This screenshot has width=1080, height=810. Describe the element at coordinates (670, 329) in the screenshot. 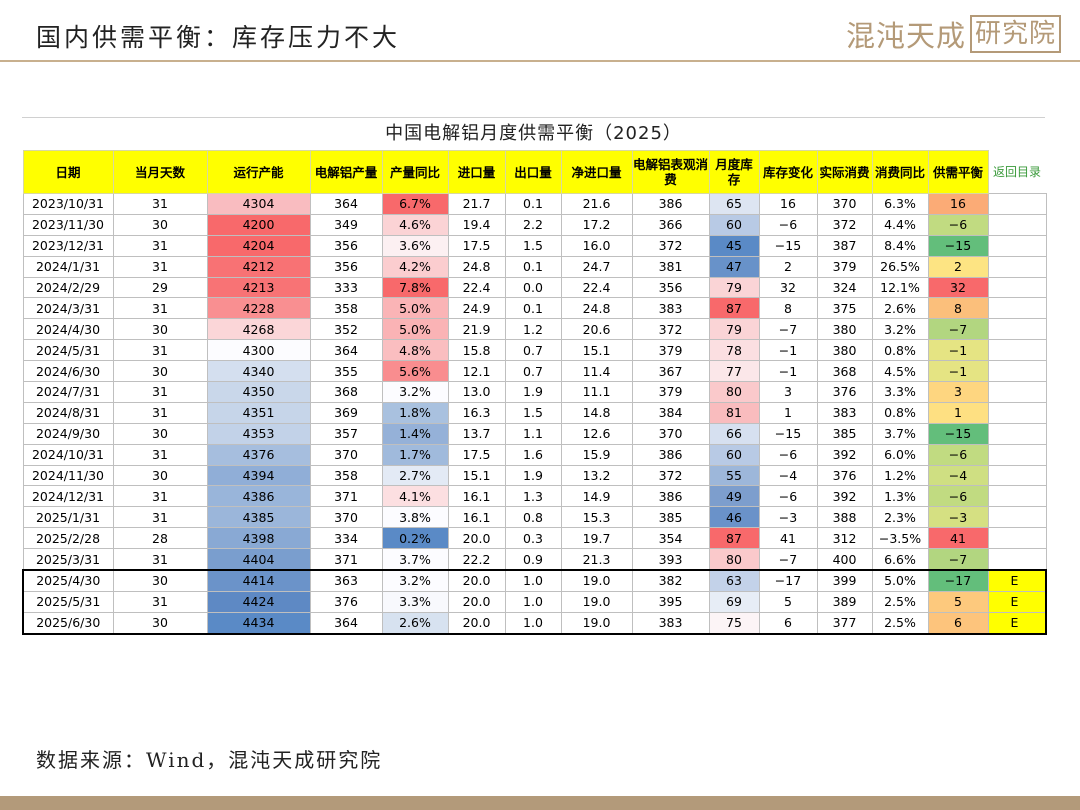

I see `table-cell: 372` at that location.